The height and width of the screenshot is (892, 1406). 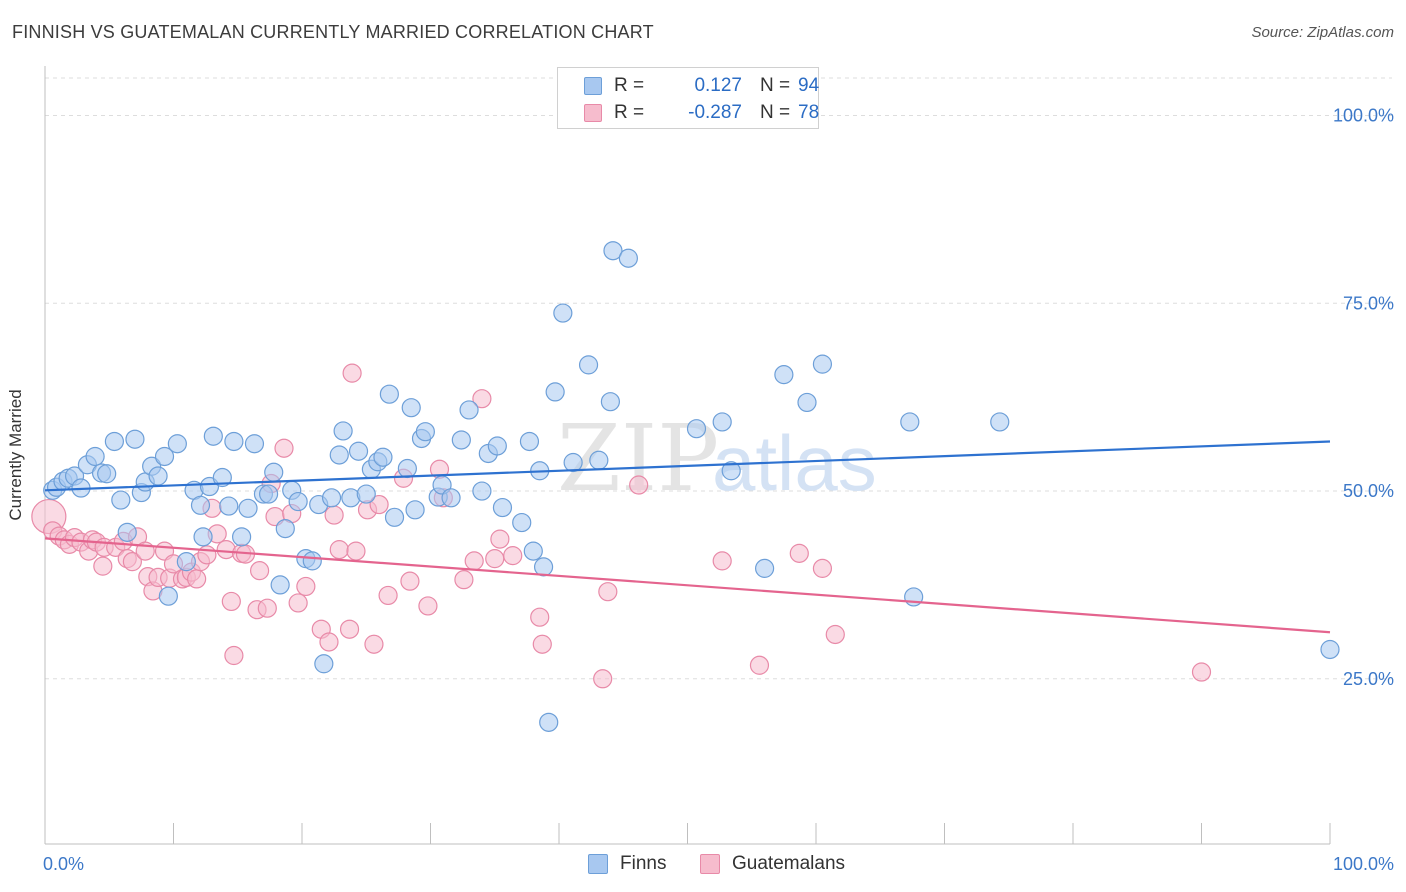 What do you see at coordinates (688, 98) in the screenshot?
I see `stats-legend: R = 0.127 N = 94 R = -0.287 N = 78` at bounding box center [688, 98].